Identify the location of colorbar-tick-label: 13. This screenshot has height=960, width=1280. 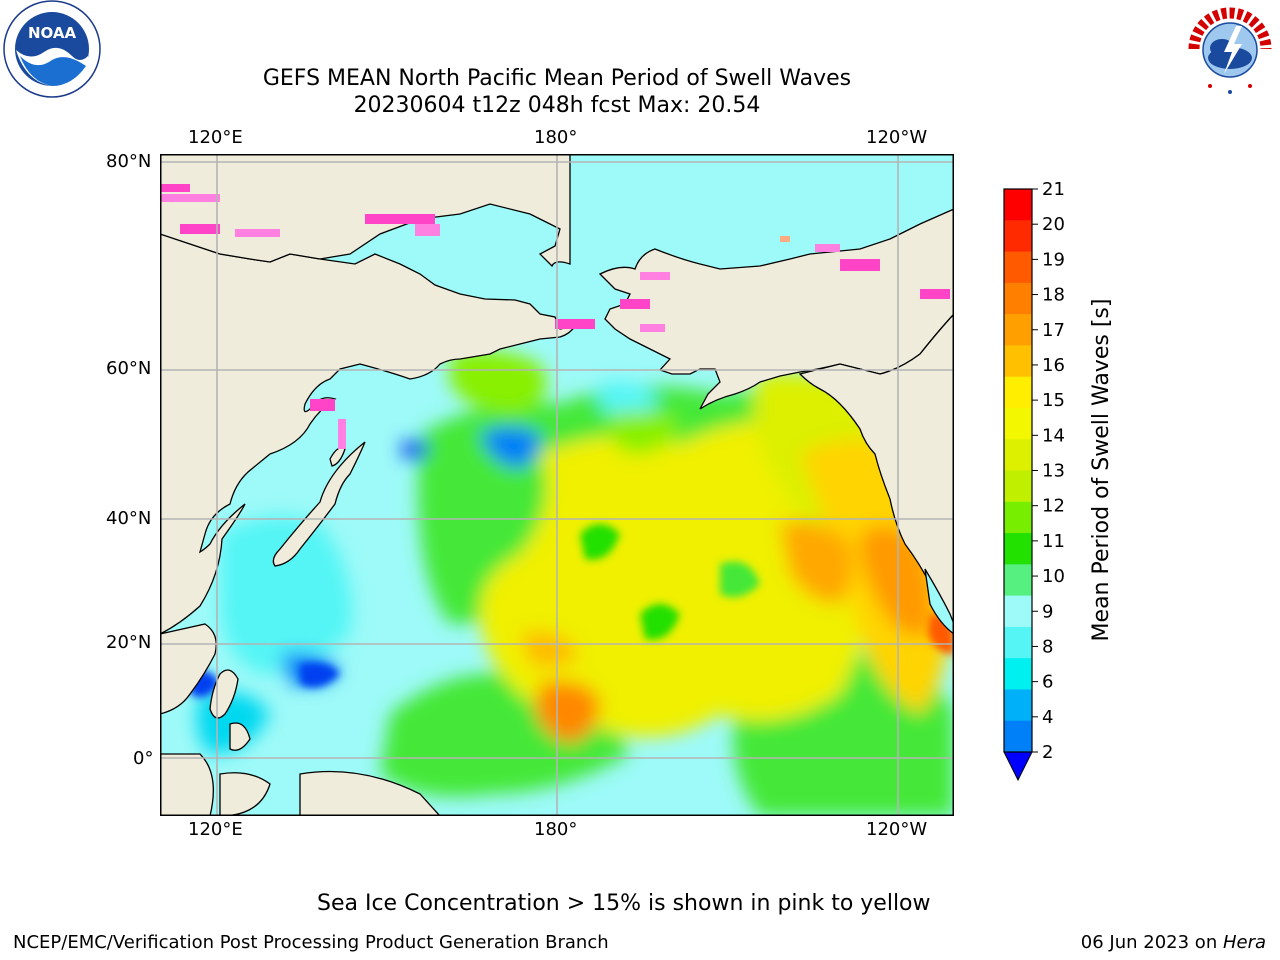
(1053, 471).